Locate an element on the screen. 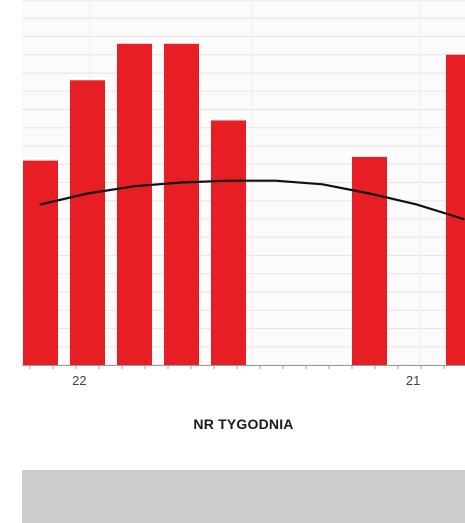 The width and height of the screenshot is (465, 523). trend-line-group is located at coordinates (252, 200).